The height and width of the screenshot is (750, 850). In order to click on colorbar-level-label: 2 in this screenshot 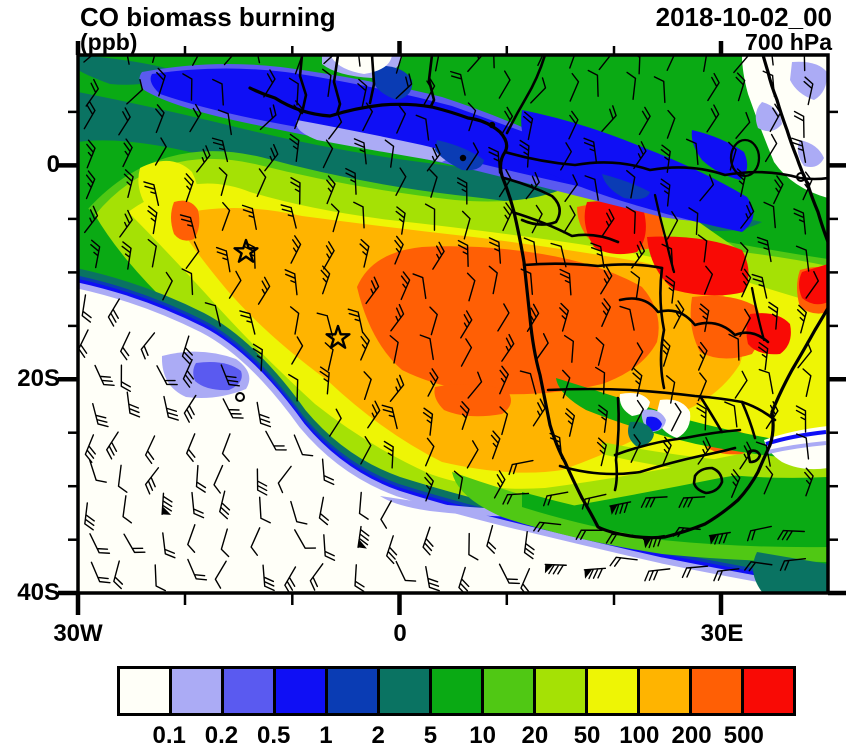, I will do `click(378, 735)`.